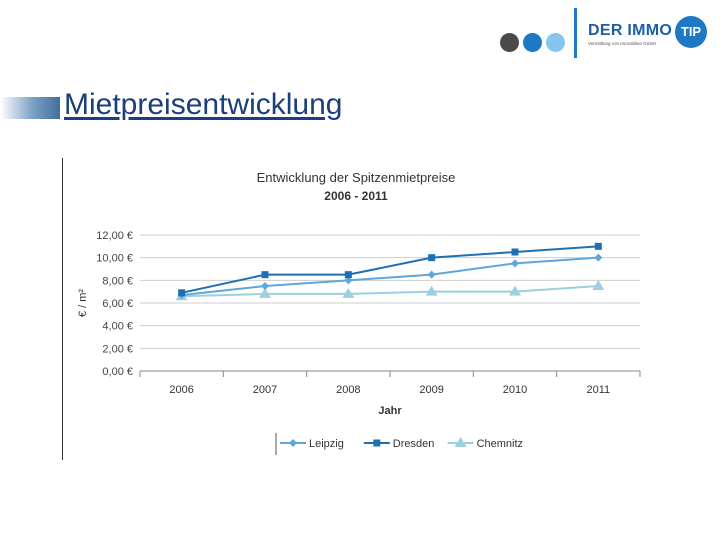 This screenshot has height=540, width=720. Describe the element at coordinates (509, 42) in the screenshot. I see `logo-dot-dark` at that location.